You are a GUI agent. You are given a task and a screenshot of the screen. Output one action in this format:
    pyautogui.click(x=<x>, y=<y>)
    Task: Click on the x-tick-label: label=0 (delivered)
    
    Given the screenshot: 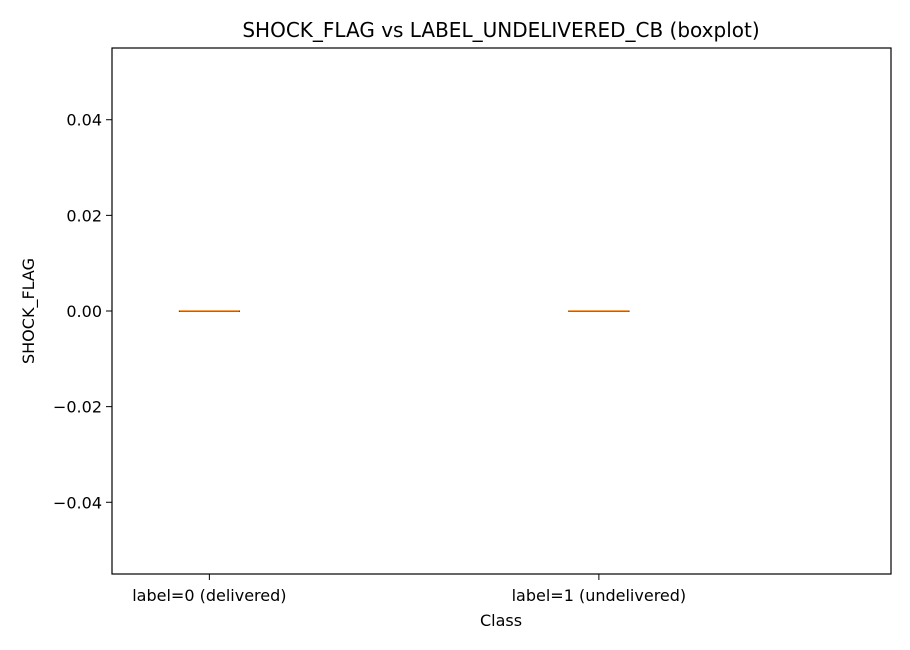 What is the action you would take?
    pyautogui.click(x=209, y=595)
    